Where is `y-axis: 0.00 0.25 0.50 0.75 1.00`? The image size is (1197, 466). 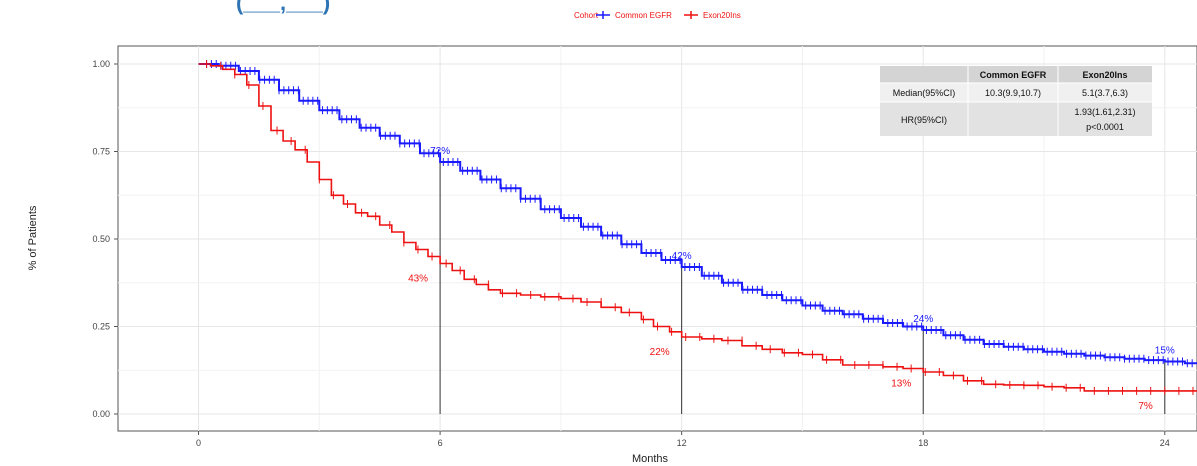 y-axis: 0.00 0.25 0.50 0.75 1.00 is located at coordinates (105, 239).